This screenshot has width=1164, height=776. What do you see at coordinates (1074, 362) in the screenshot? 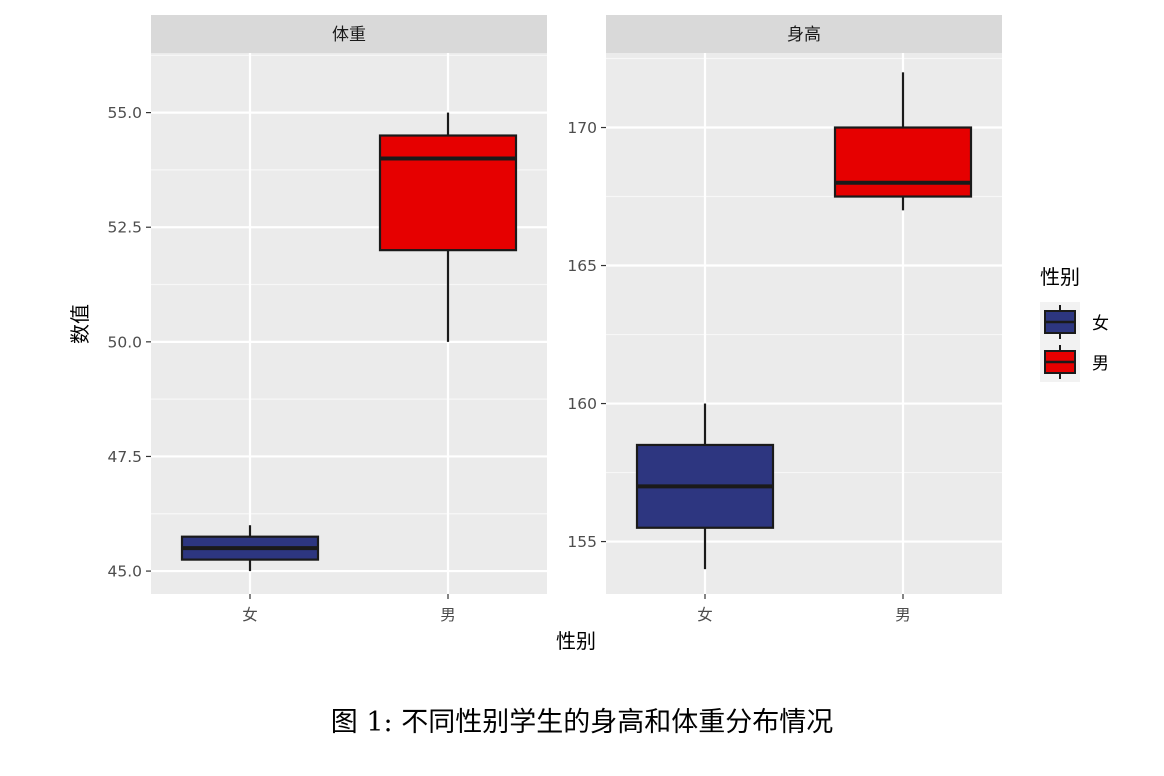
I see `legend-key-1: 男` at bounding box center [1074, 362].